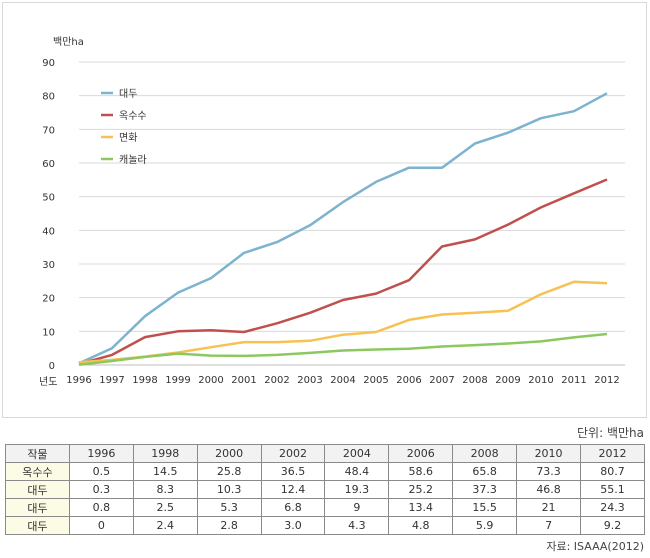  What do you see at coordinates (342, 380) in the screenshot?
I see `x-tick-label: 2004` at bounding box center [342, 380].